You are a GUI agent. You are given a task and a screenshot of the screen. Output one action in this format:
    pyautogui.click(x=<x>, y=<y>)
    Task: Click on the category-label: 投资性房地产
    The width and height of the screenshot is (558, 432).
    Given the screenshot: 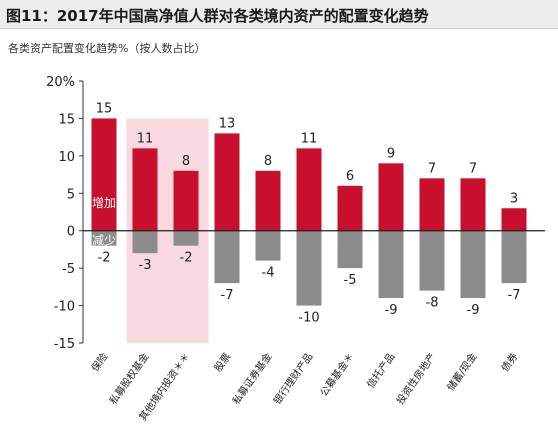 What is the action you would take?
    pyautogui.click(x=415, y=378)
    